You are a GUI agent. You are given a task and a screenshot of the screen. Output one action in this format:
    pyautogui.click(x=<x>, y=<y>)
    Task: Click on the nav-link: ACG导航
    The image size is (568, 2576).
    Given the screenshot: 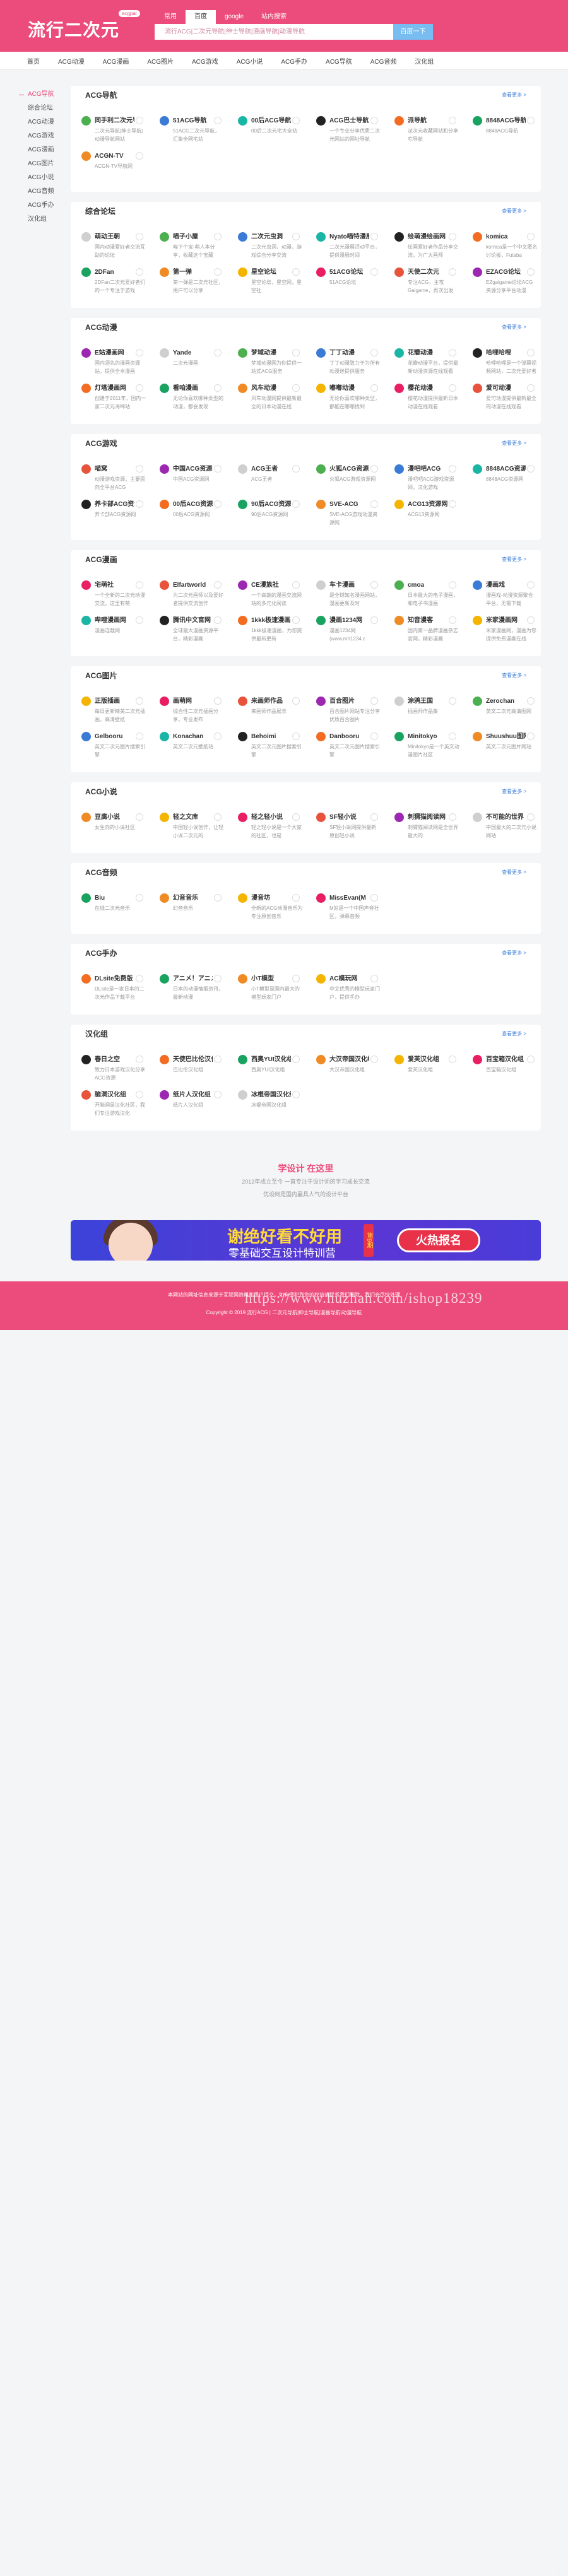 What is the action you would take?
    pyautogui.click(x=339, y=62)
    